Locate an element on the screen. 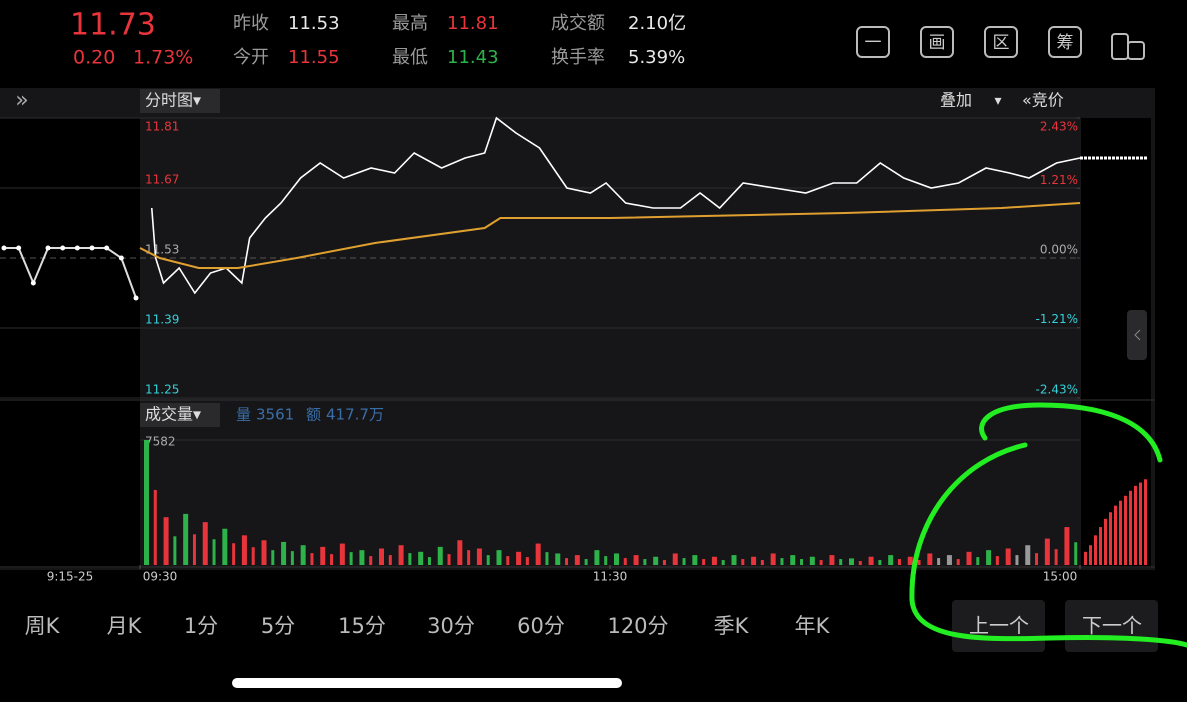  tool-icon-label: 一 is located at coordinates (873, 43).